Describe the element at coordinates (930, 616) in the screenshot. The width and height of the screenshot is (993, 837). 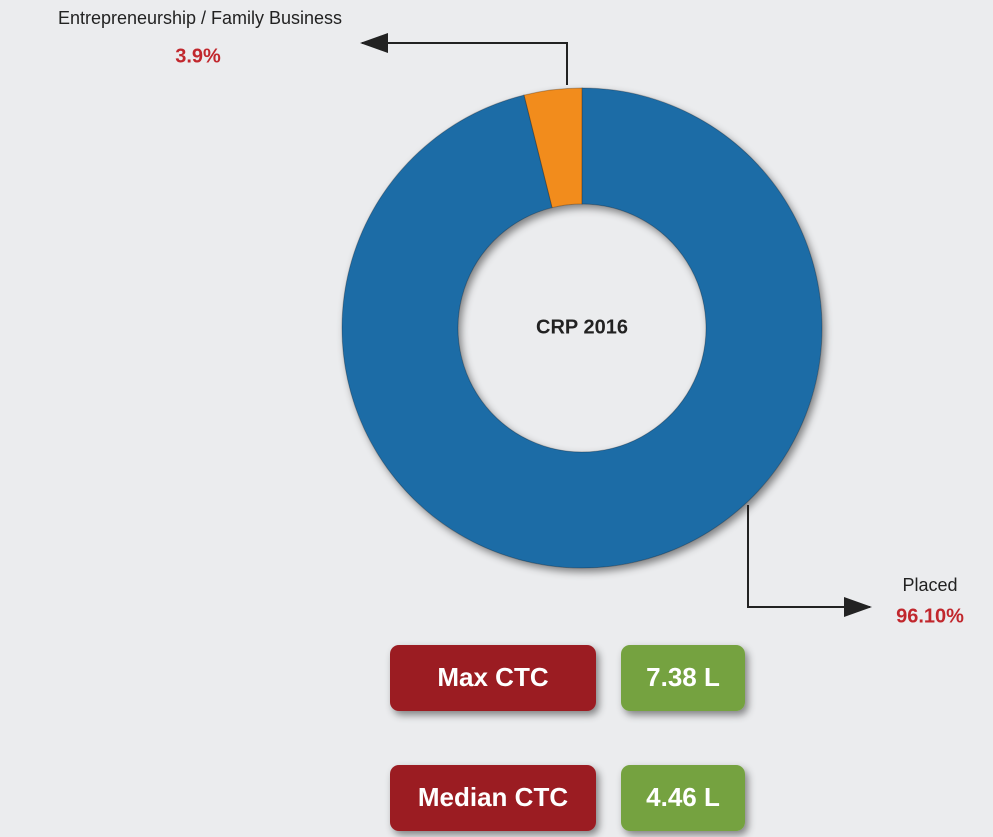
I see `value-label: 96.10%` at that location.